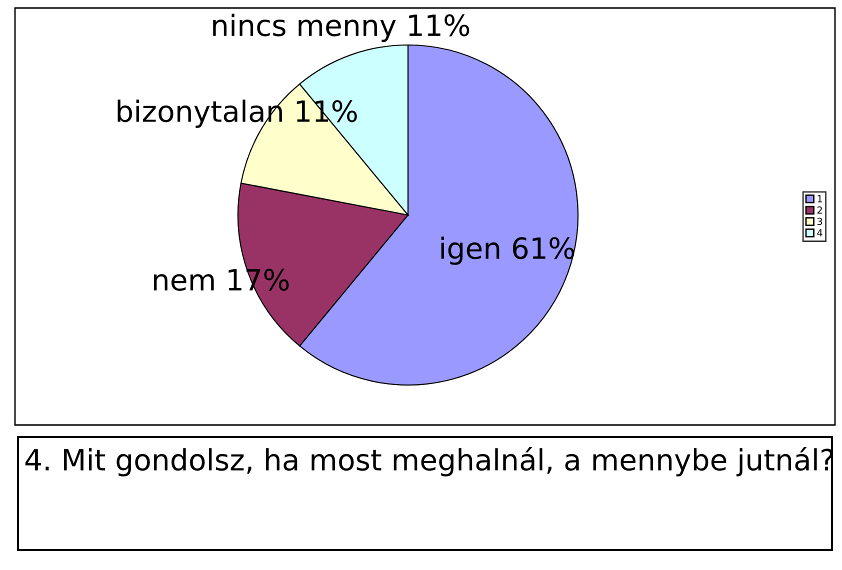  I want to click on data-label: nincs menny 11%, so click(341, 28).